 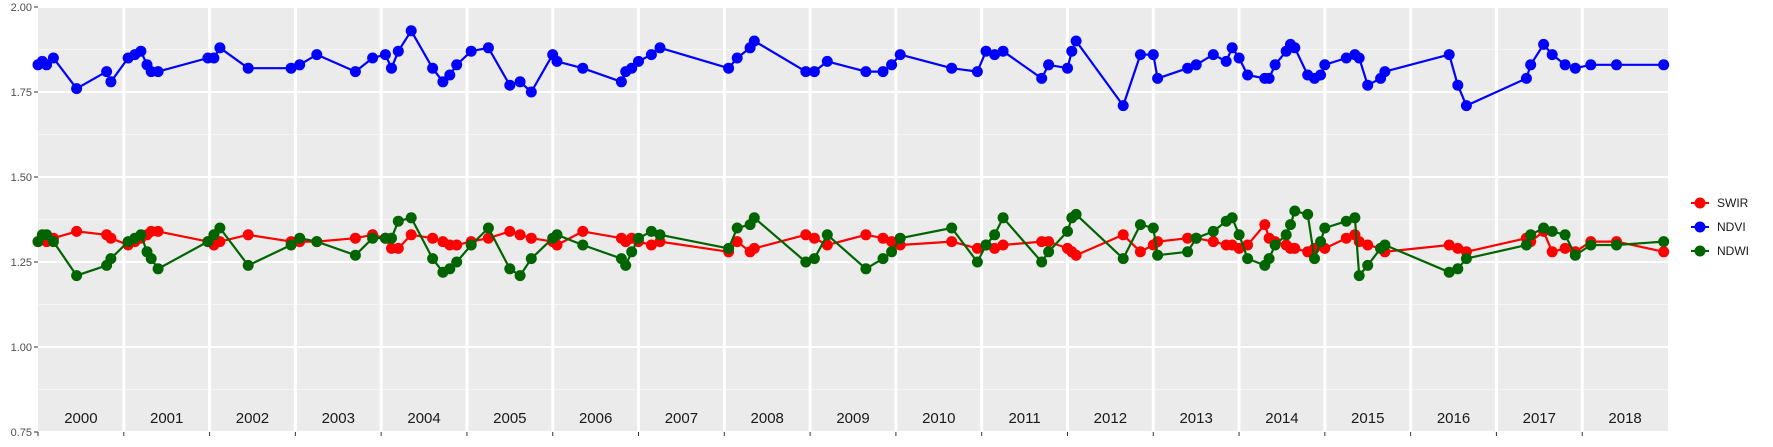 What do you see at coordinates (80, 418) in the screenshot?
I see `year-label: 2000` at bounding box center [80, 418].